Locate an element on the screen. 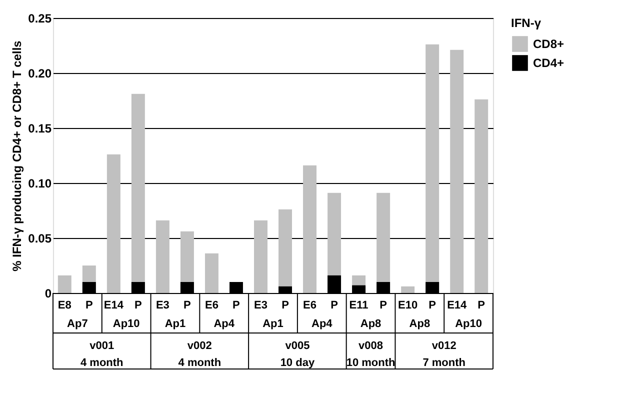 Image resolution: width=625 pixels, height=420 pixels. x-tick-label: E11 is located at coordinates (358, 306).